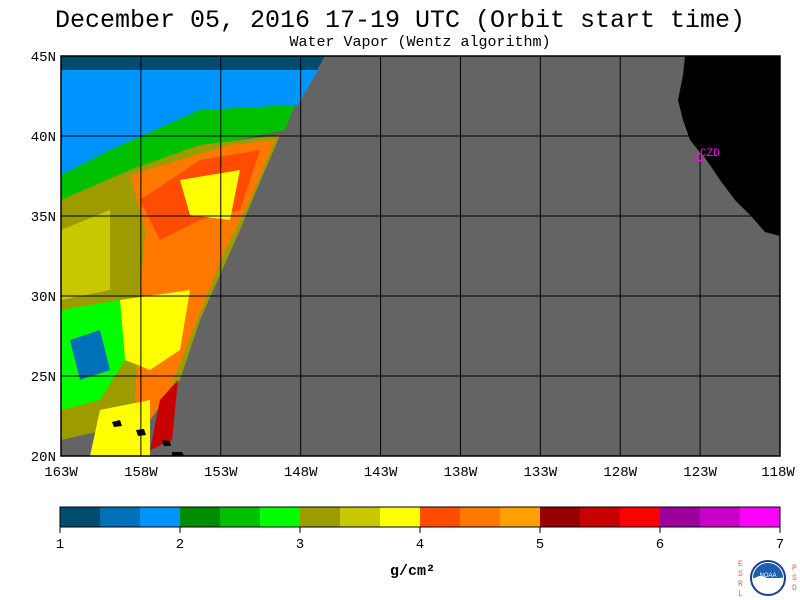  Describe the element at coordinates (419, 473) in the screenshot. I see `lon-tick-labels: 163W 158W 153W 148W 143W 138W 133W 128W 123W 118W` at that location.